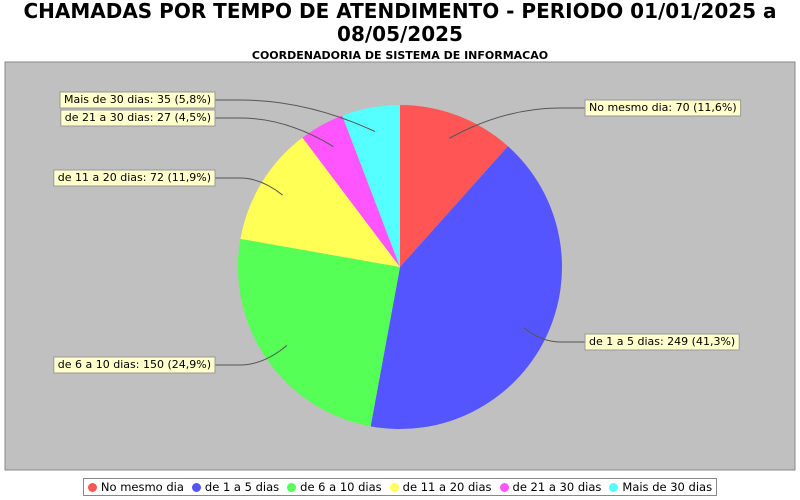 The height and width of the screenshot is (500, 800). I want to click on legend-label: de 21 a 30 dias, so click(557, 487).